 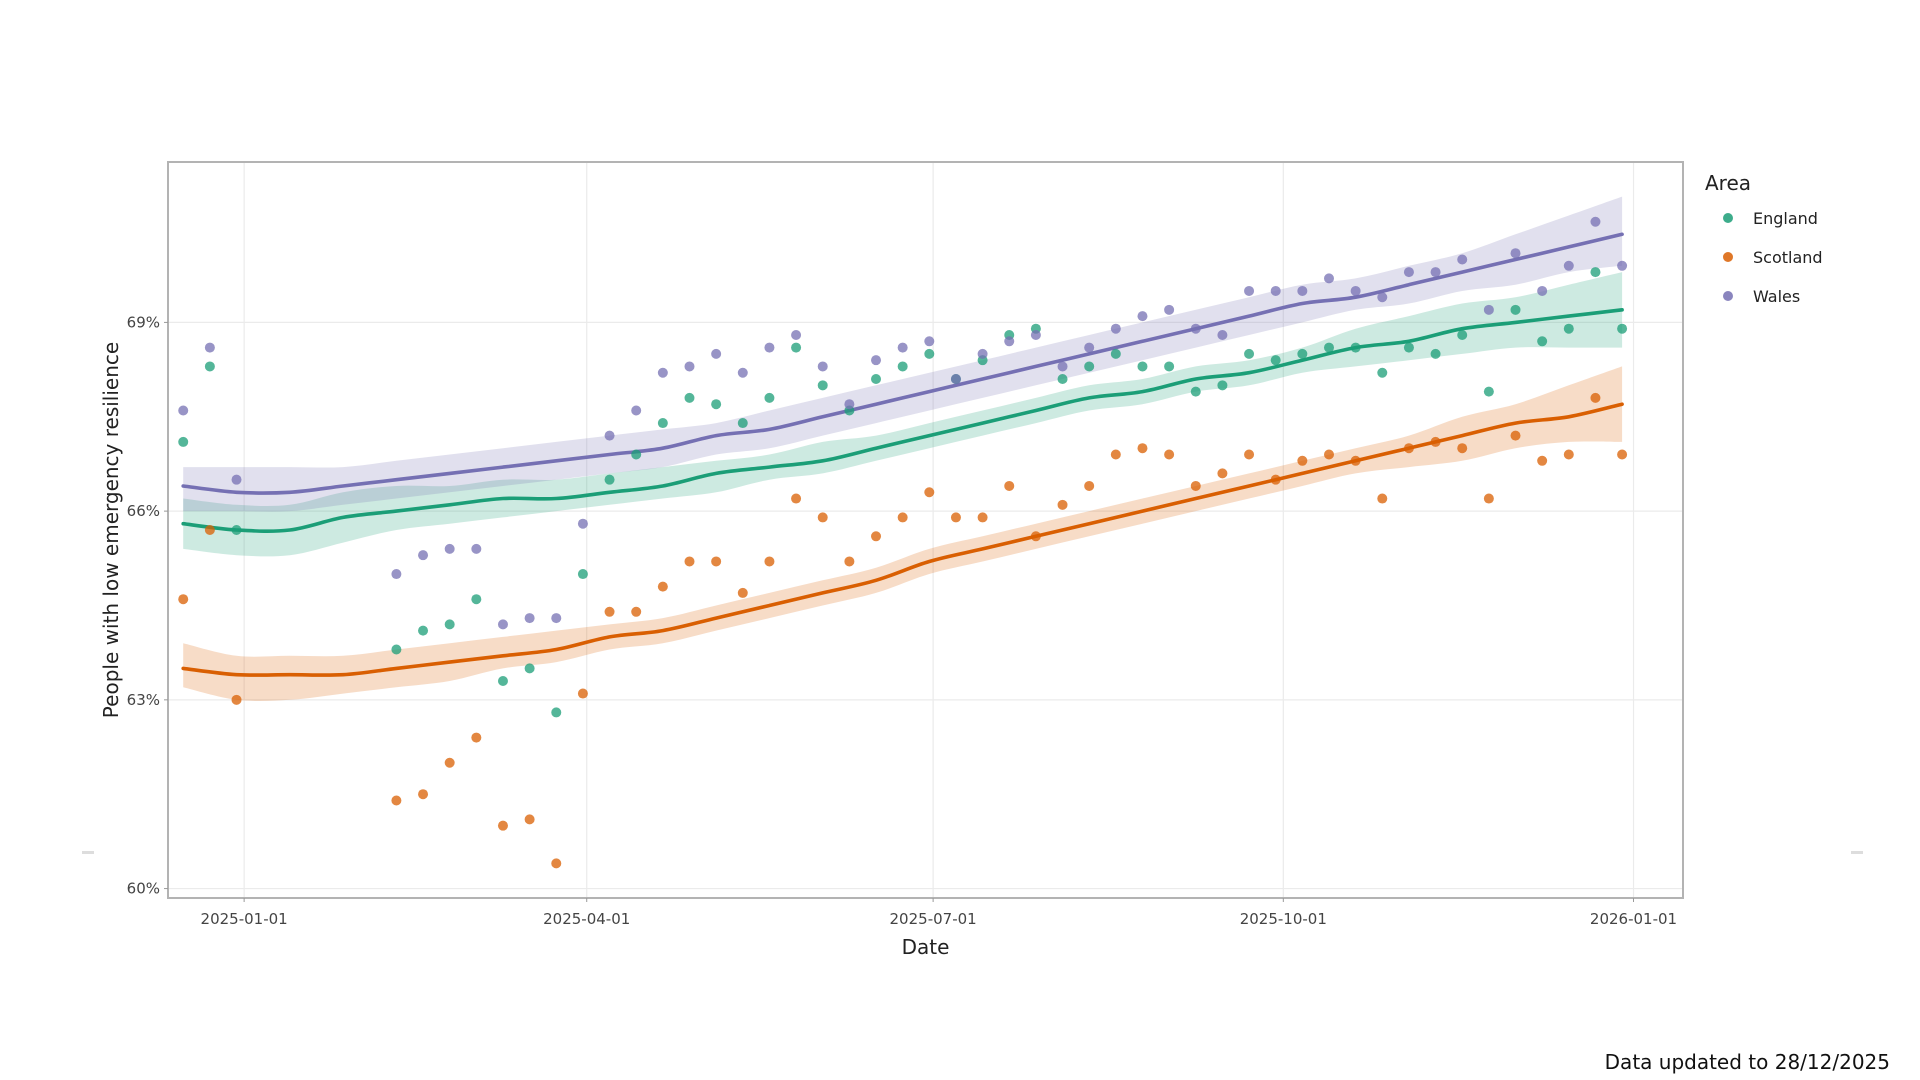 What do you see at coordinates (1785, 218) in the screenshot?
I see `legend-label-england: England` at bounding box center [1785, 218].